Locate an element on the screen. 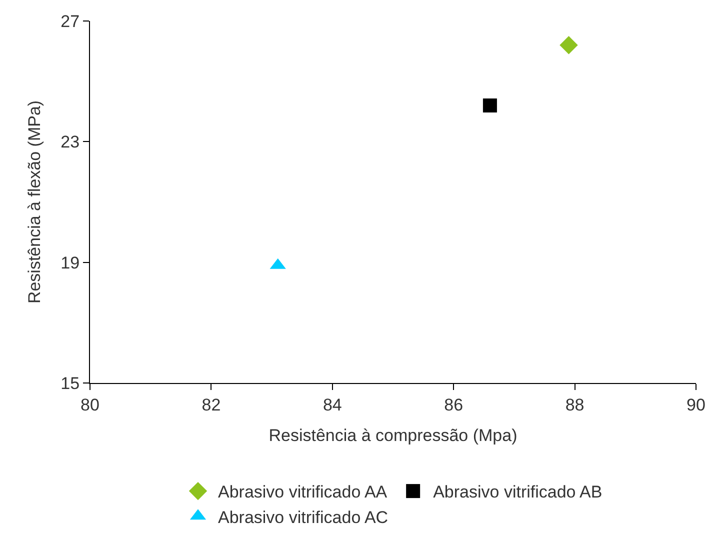 The image size is (717, 547). x-tick-label: 80 is located at coordinates (90, 404).